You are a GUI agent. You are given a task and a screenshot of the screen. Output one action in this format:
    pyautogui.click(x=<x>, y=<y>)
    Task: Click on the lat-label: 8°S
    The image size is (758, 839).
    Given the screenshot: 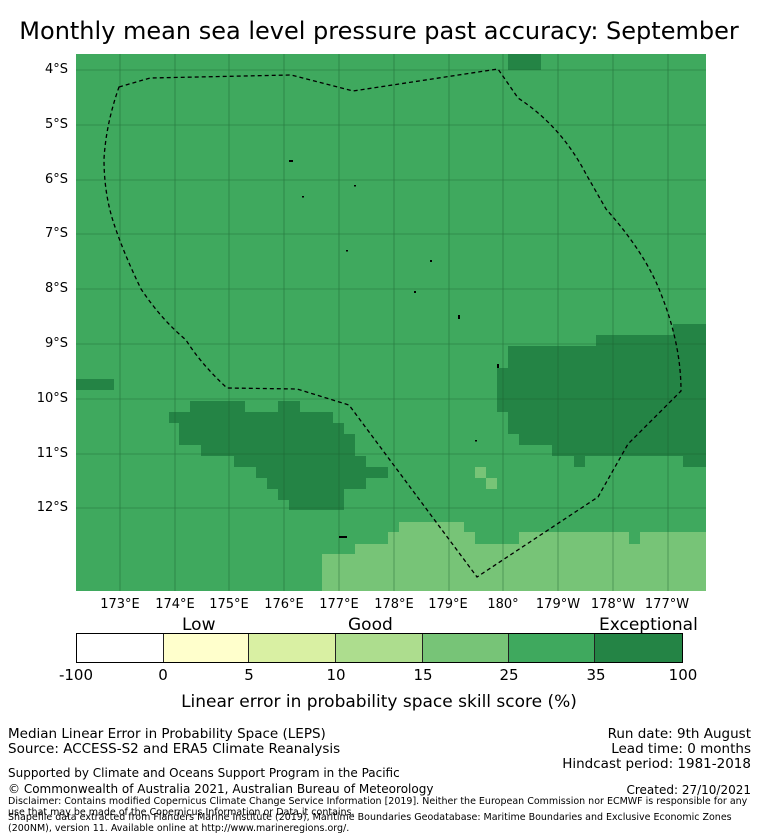 What is the action you would take?
    pyautogui.click(x=56, y=288)
    